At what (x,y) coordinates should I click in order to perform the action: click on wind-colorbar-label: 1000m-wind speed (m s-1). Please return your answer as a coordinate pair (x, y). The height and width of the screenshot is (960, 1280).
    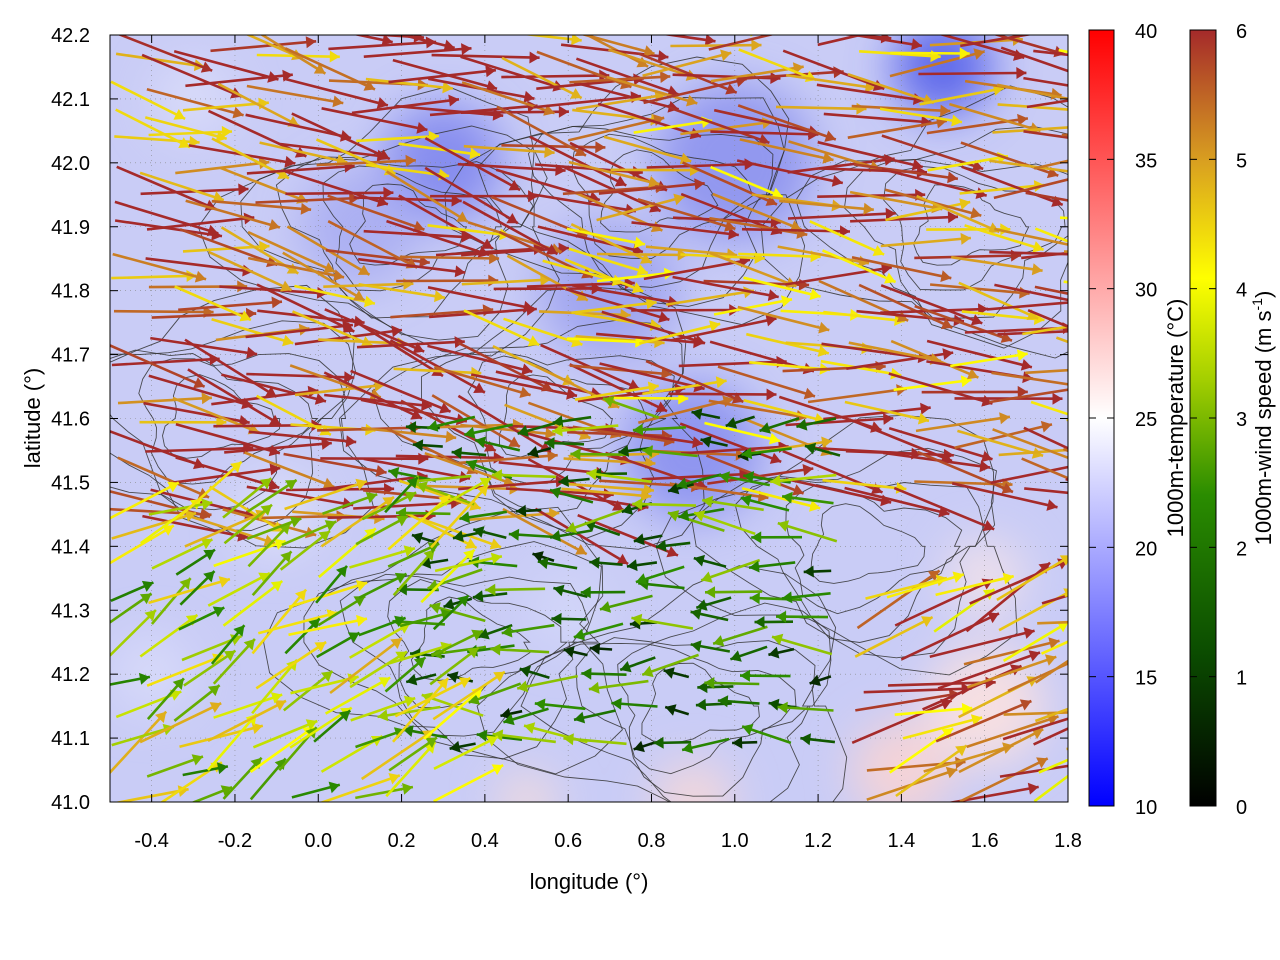
    Looking at the image, I should click on (1262, 418).